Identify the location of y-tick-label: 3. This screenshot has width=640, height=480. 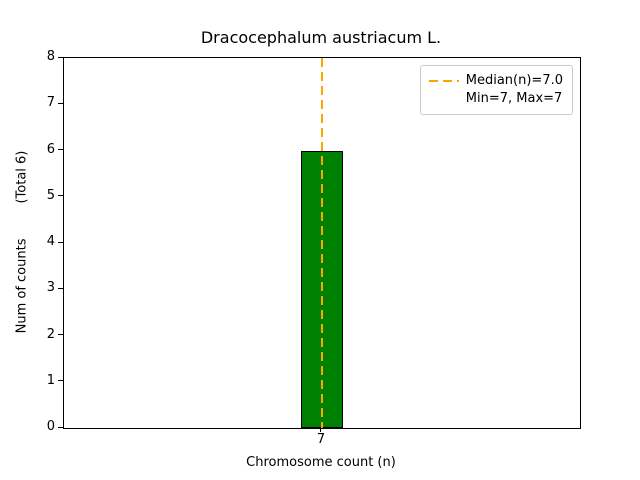
(50, 288).